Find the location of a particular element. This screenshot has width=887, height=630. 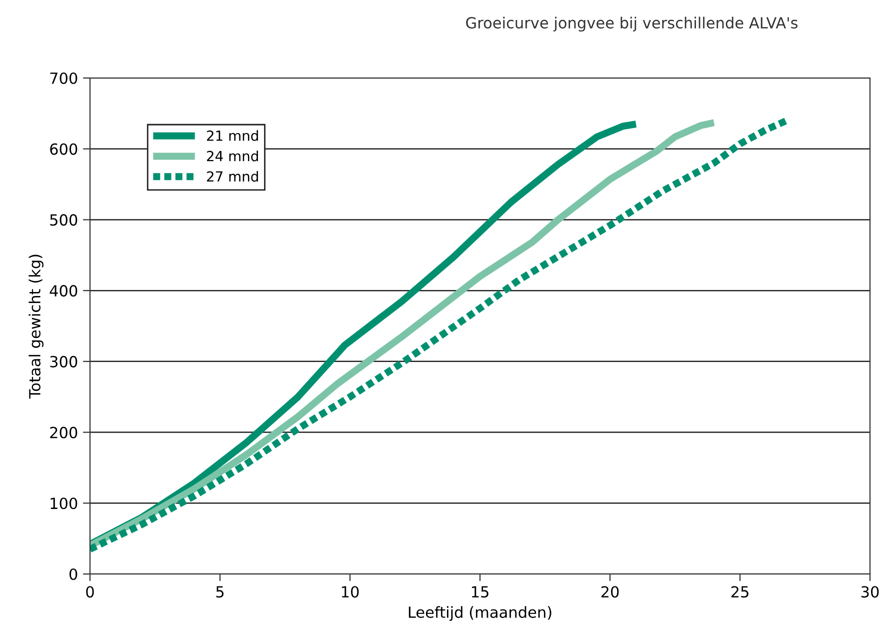

y-tick-label: 500 is located at coordinates (64, 220).